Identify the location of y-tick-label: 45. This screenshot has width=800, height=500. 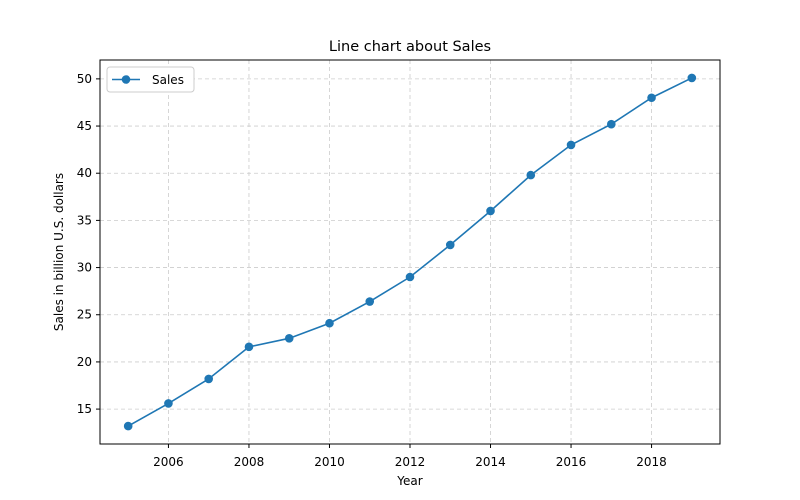
(84, 126).